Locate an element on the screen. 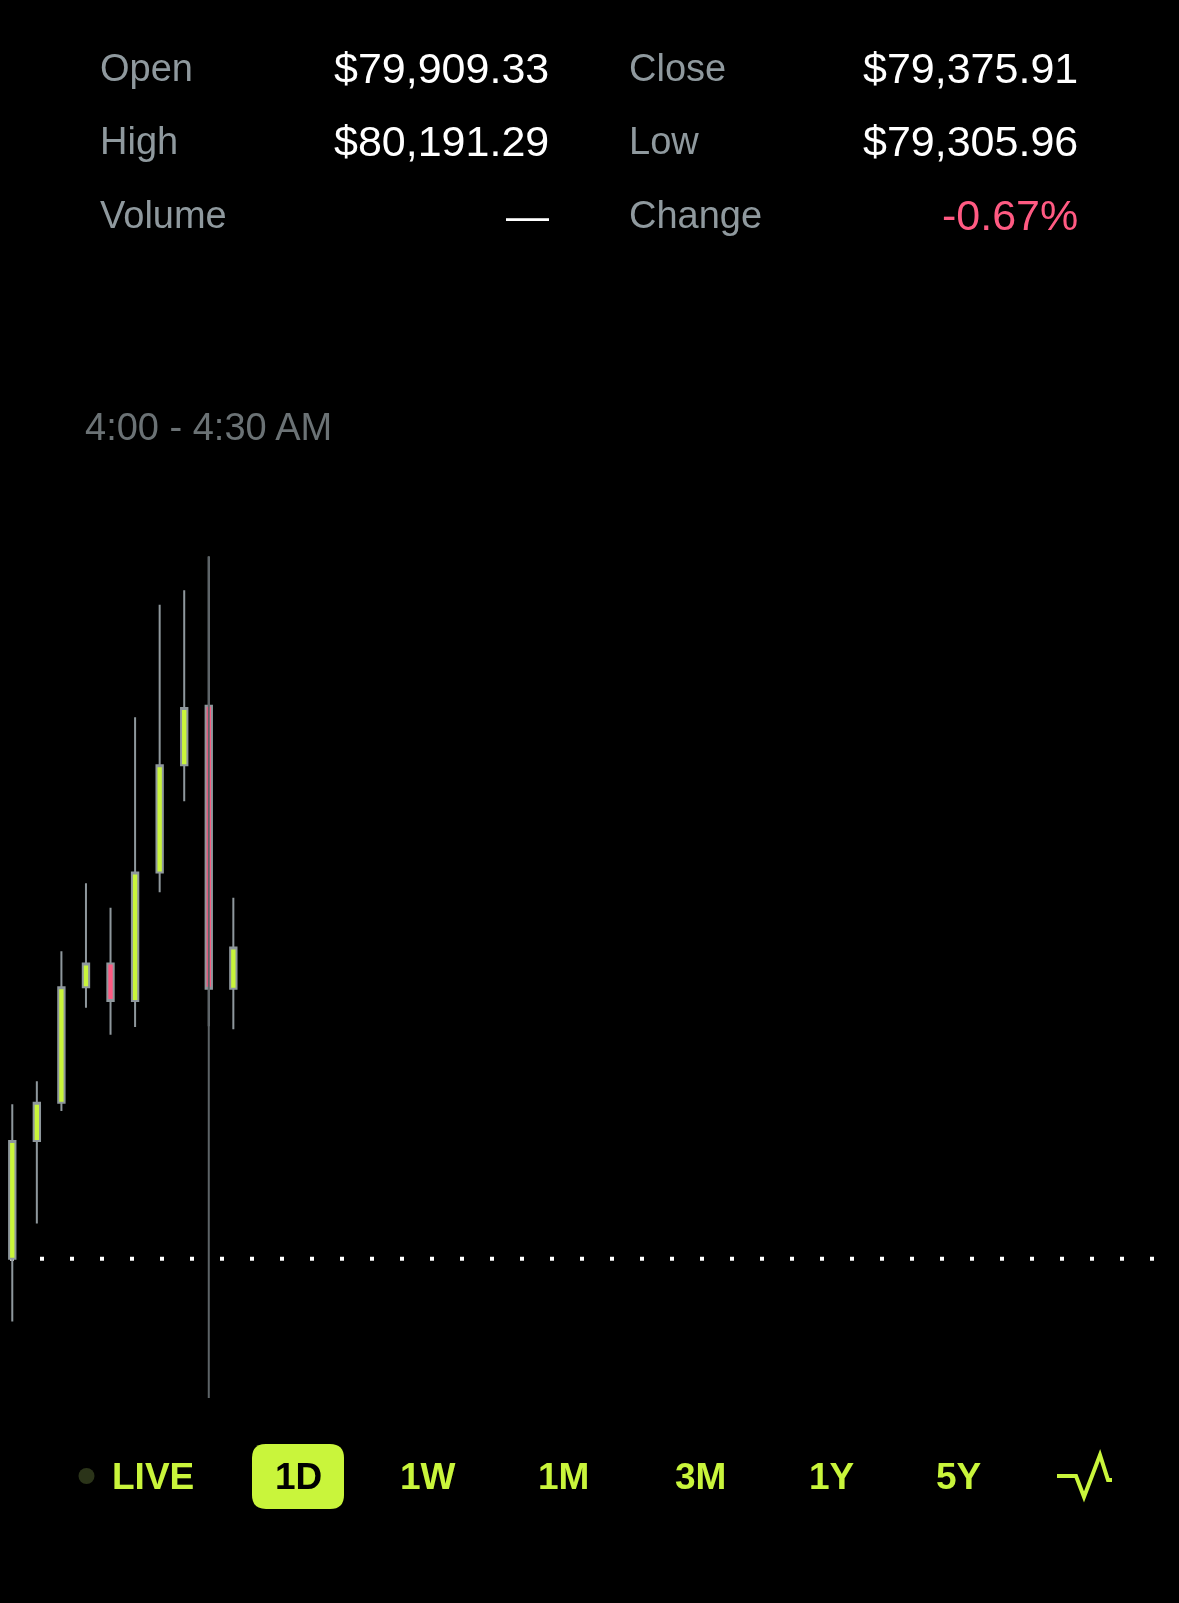 The image size is (1179, 1603). text: $79,909.33 is located at coordinates (442, 68).